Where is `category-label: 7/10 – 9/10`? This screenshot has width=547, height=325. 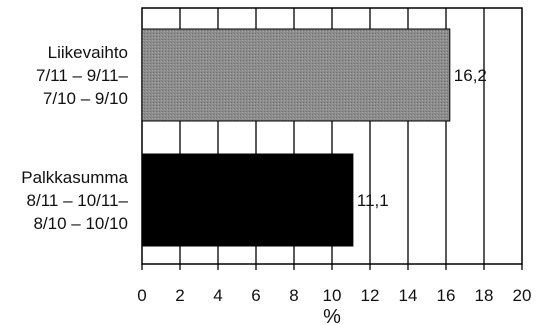
category-label: 7/10 – 9/10 is located at coordinates (85, 98).